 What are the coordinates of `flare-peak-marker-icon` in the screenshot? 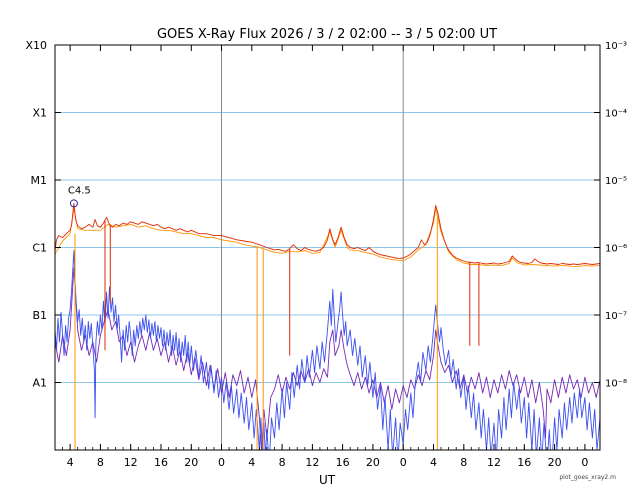 It's located at (73, 203).